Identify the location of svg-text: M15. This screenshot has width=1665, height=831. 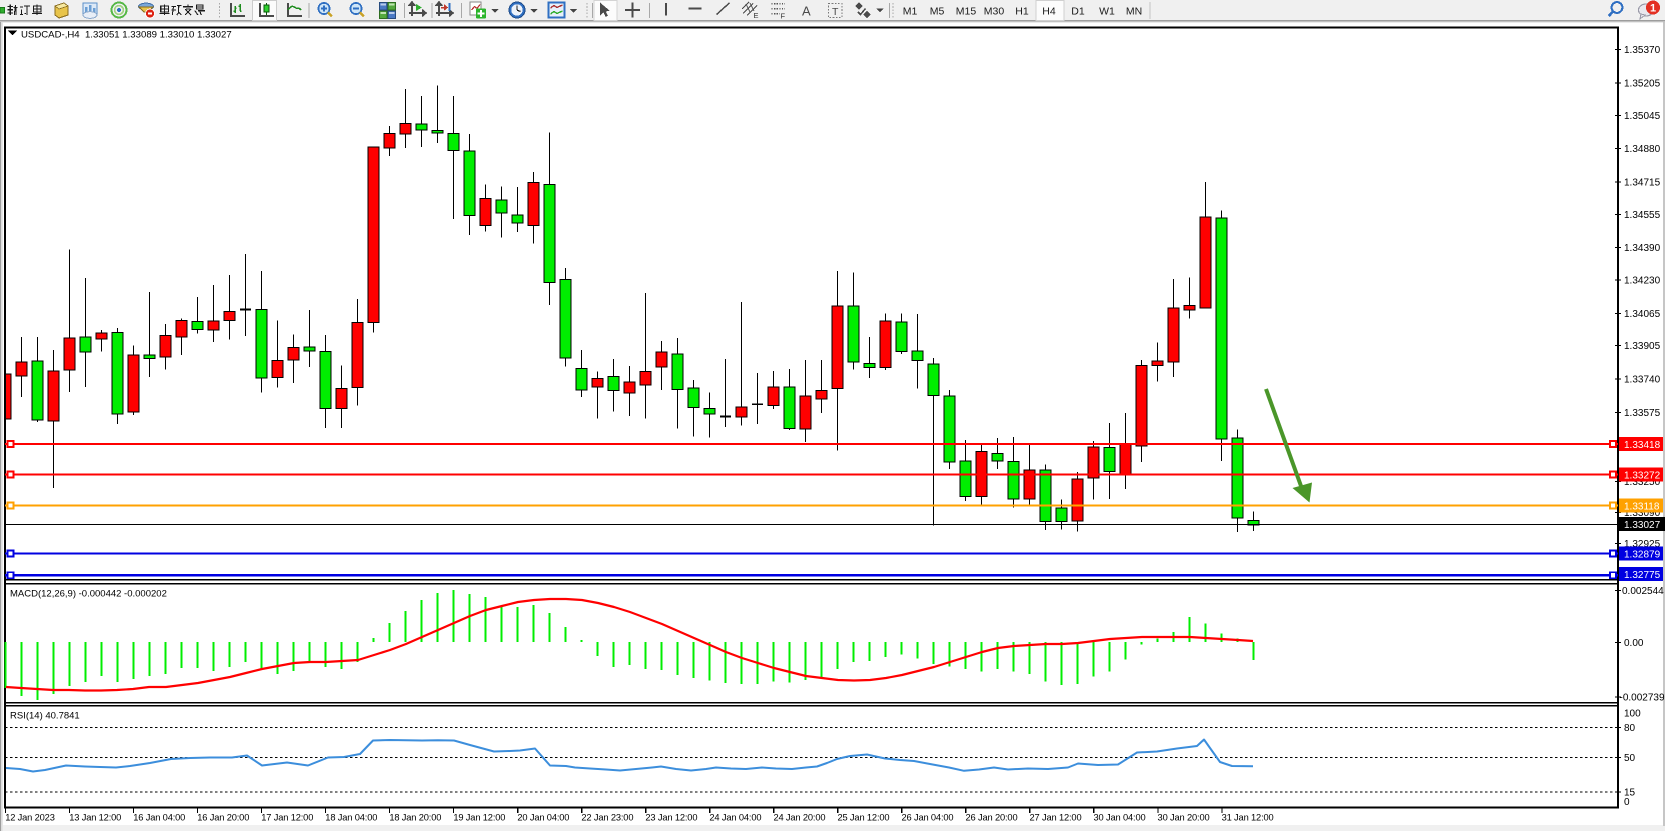
(966, 12).